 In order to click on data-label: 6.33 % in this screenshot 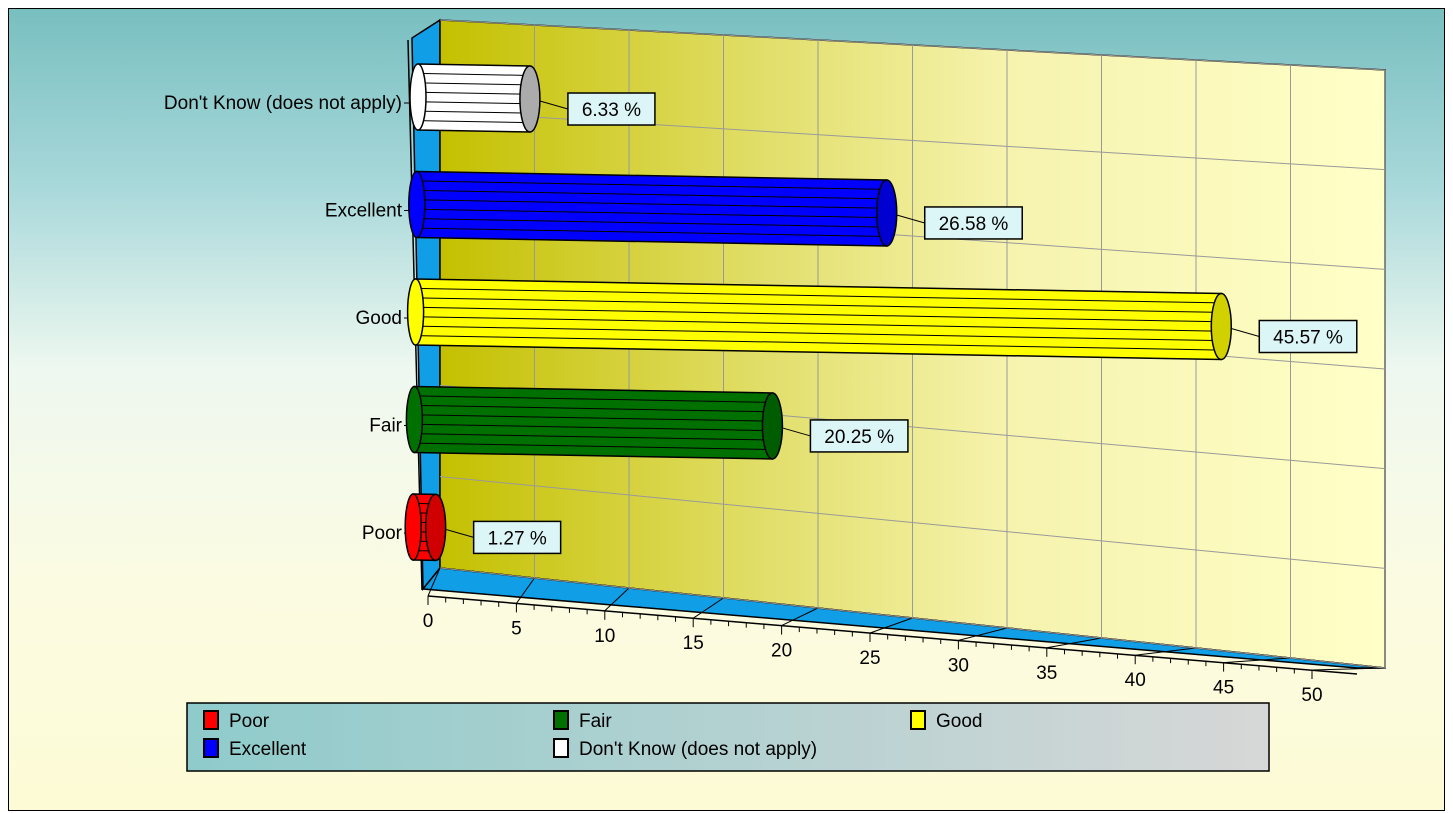, I will do `click(611, 110)`.